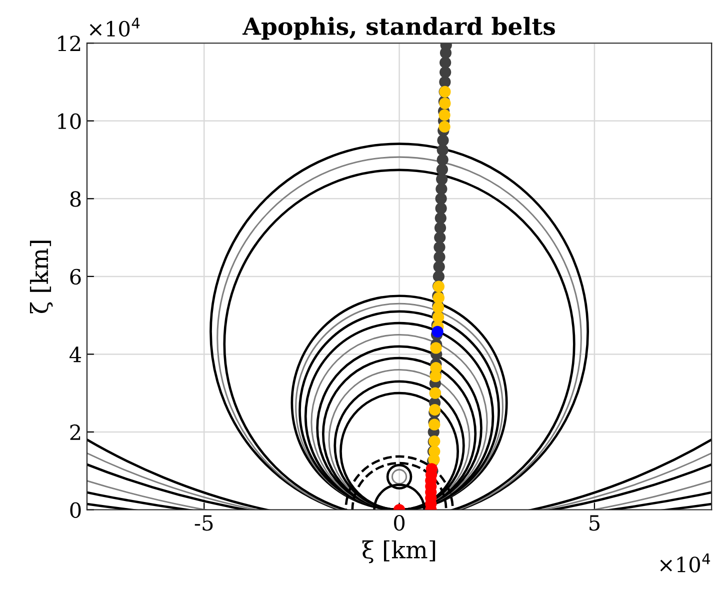 Image resolution: width=713 pixels, height=599 pixels. Describe the element at coordinates (398, 28) in the screenshot. I see `chart-title: Apophis, standard belts` at that location.